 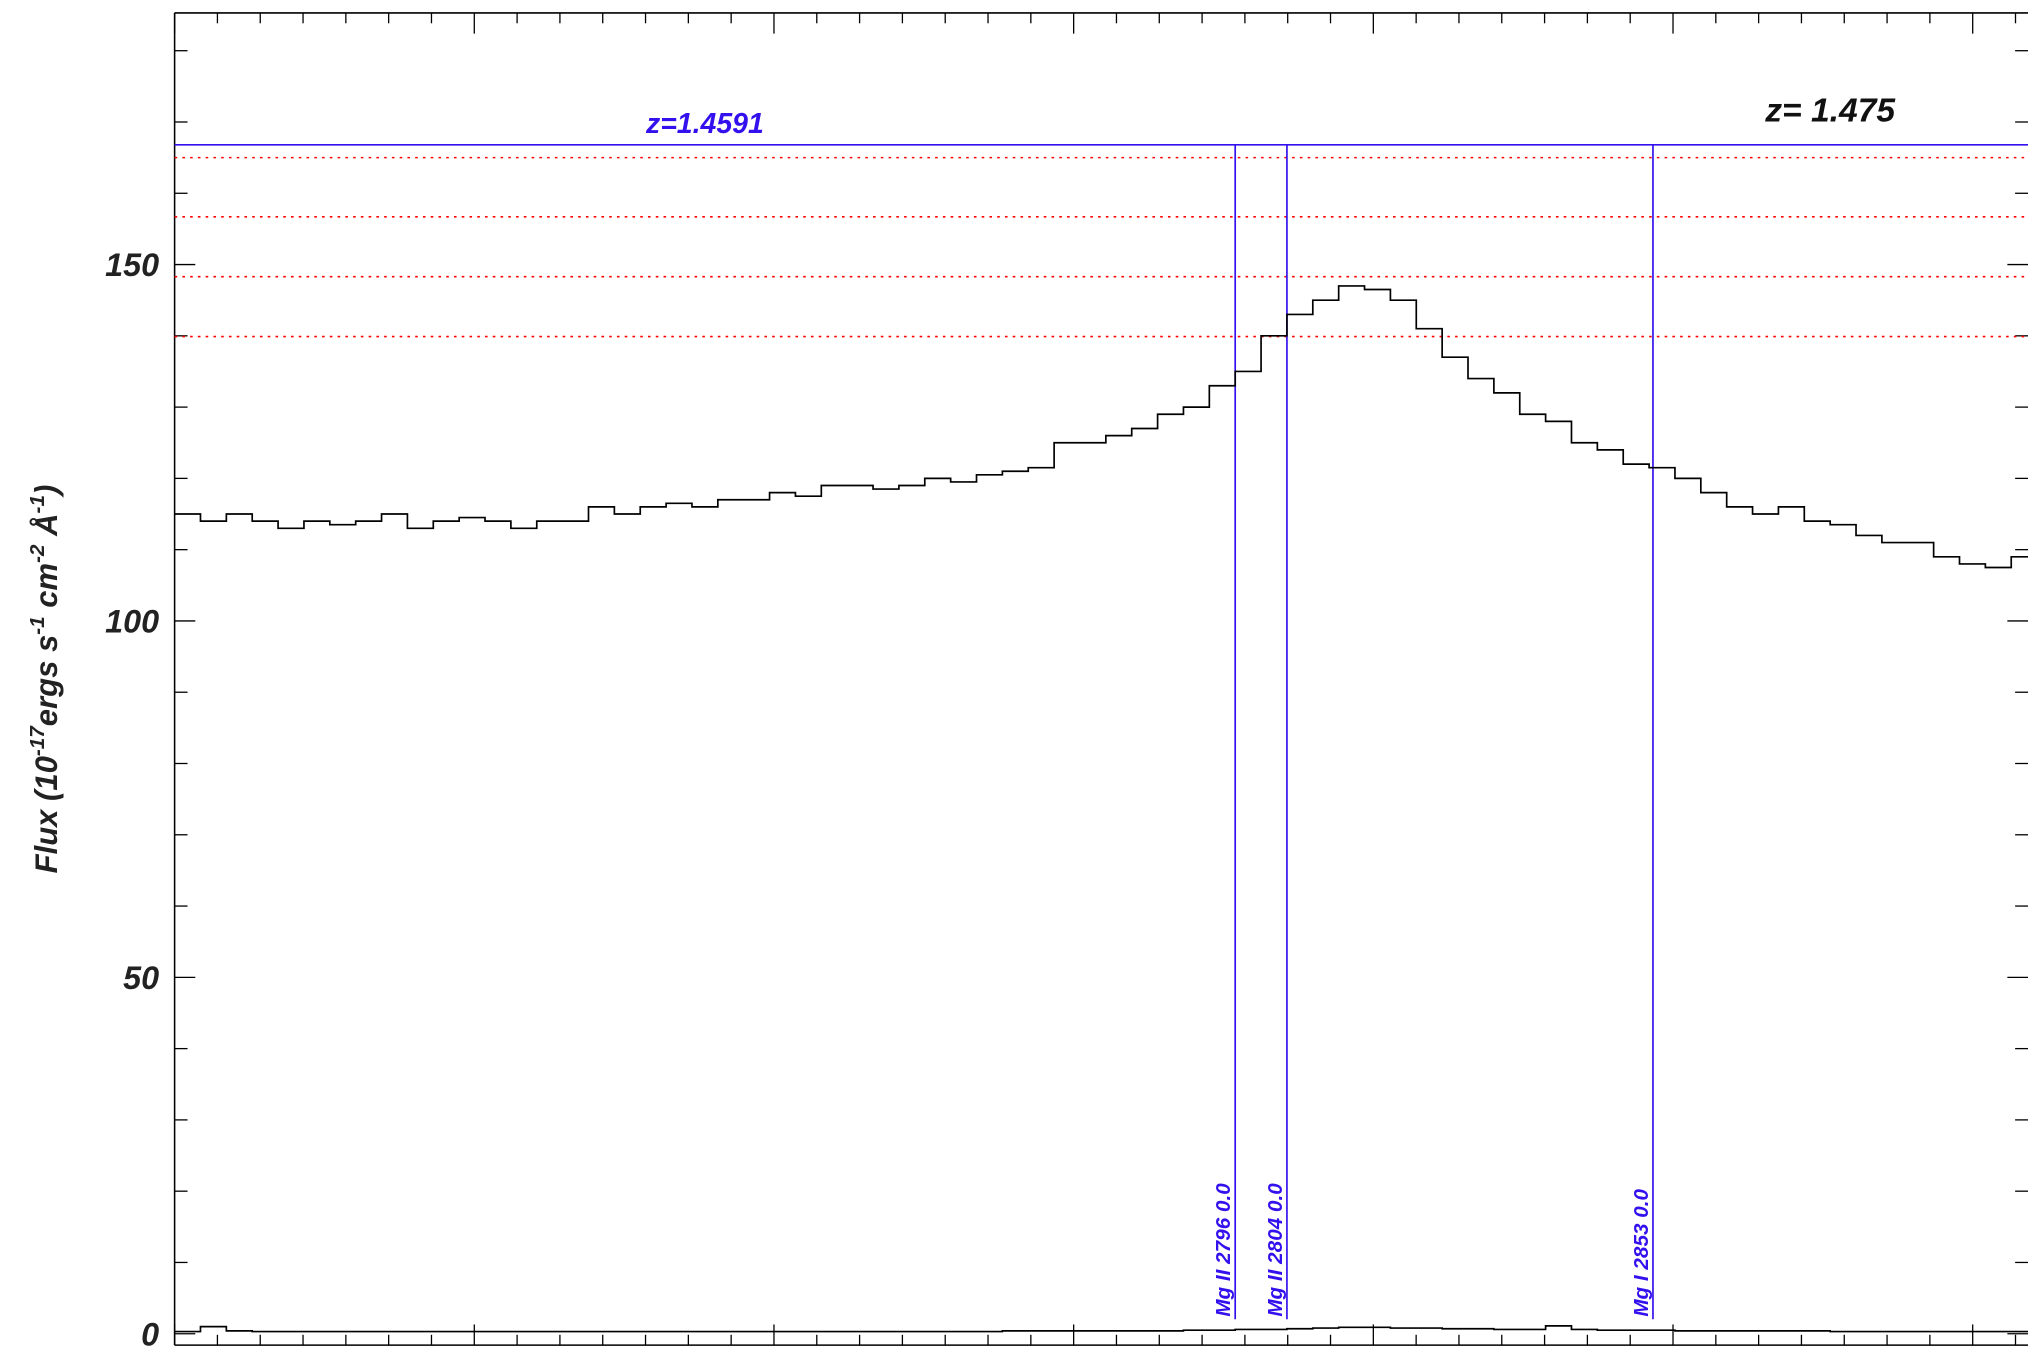 I want to click on y-tick-label: 50, so click(x=141, y=978).